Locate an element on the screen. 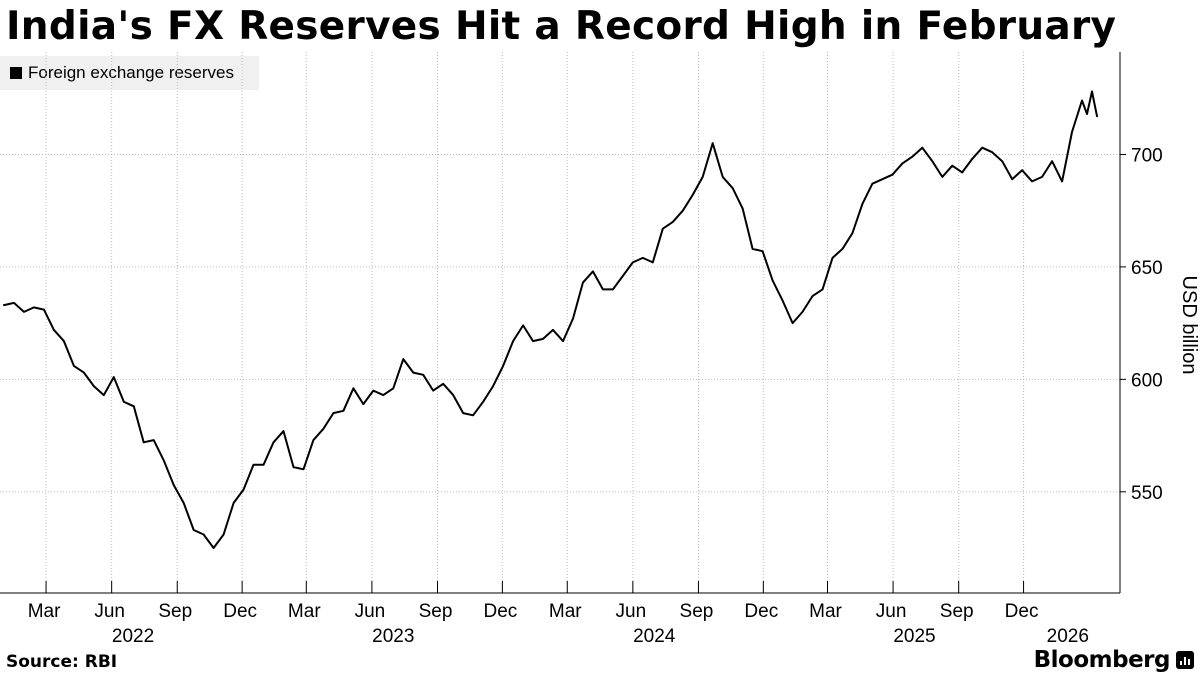  brand-logo: Bloomberg is located at coordinates (1102, 660).